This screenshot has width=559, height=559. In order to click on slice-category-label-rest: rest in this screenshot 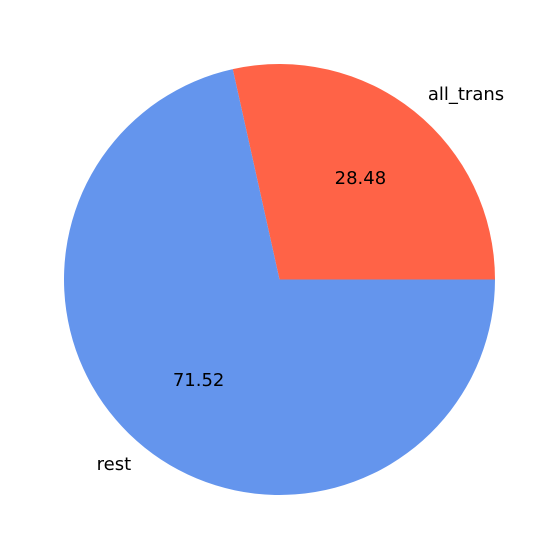, I will do `click(114, 464)`.